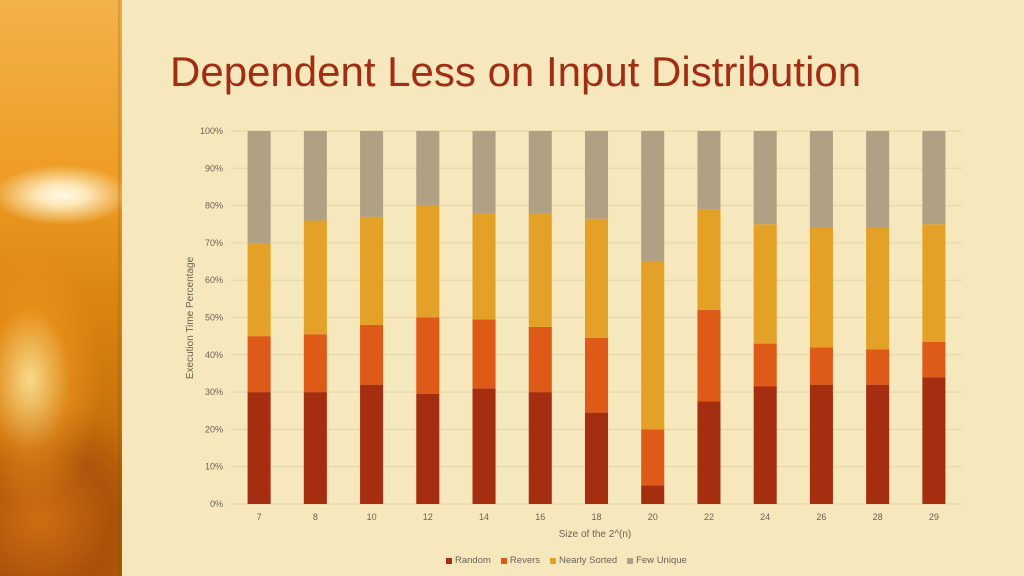 The height and width of the screenshot is (576, 1024). What do you see at coordinates (214, 355) in the screenshot?
I see `y-tick-label: 40%` at bounding box center [214, 355].